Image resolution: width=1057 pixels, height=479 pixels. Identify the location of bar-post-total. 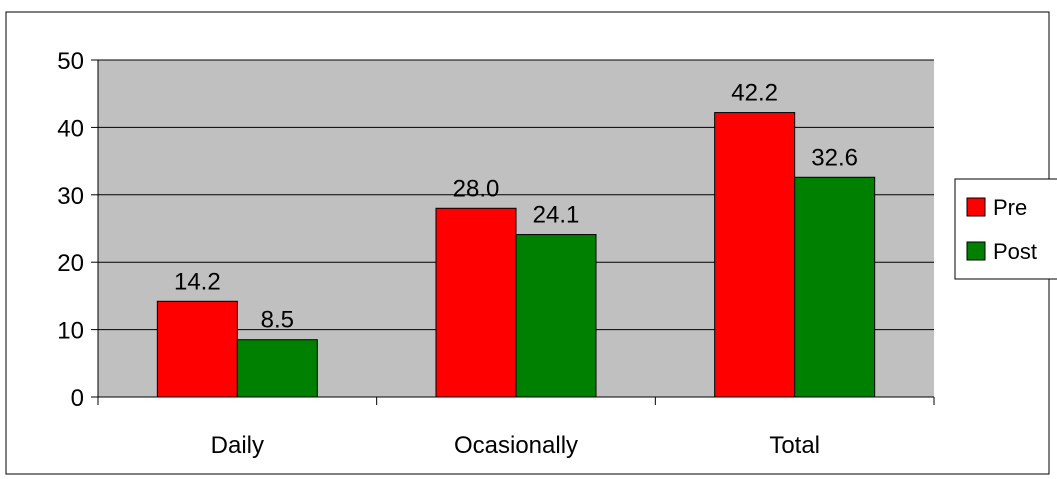
(835, 287).